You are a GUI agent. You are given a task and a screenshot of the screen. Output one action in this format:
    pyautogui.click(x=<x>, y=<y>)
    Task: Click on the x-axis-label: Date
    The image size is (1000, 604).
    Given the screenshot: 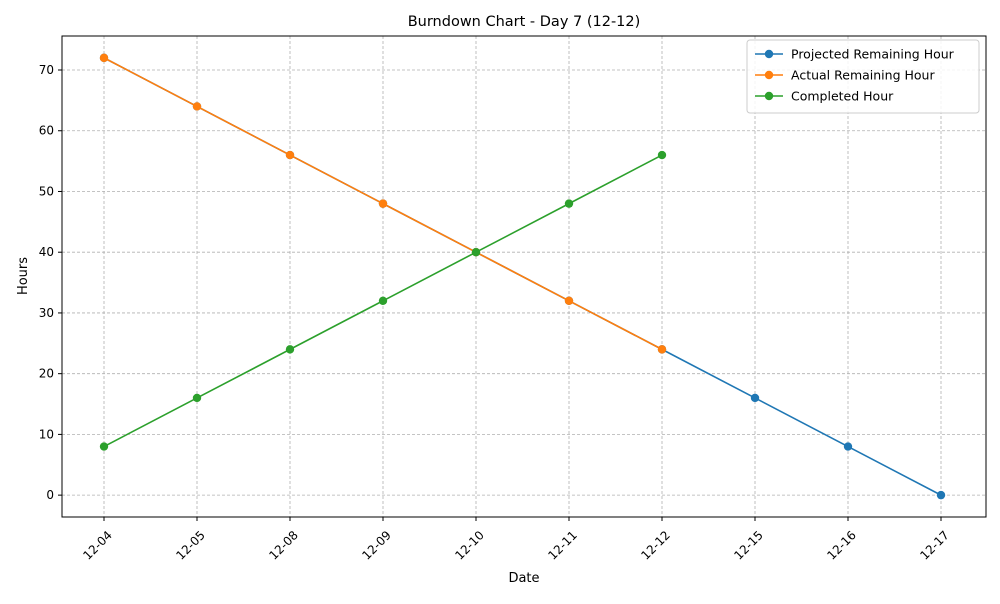 What is the action you would take?
    pyautogui.click(x=523, y=578)
    